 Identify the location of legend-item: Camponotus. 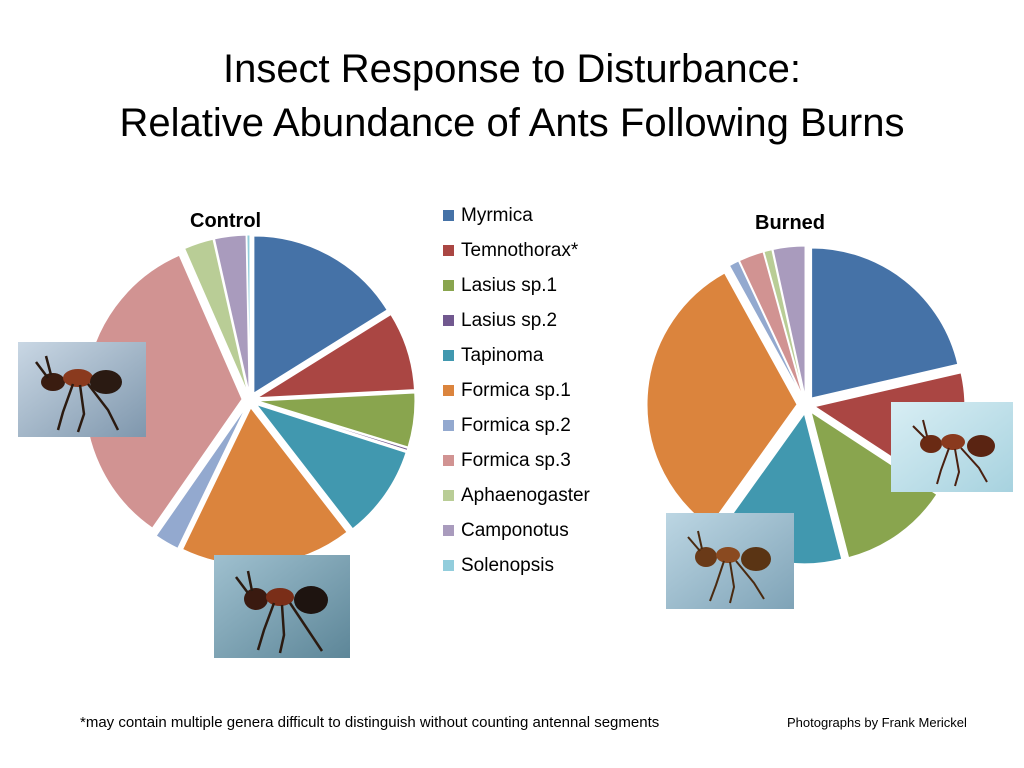
(516, 530).